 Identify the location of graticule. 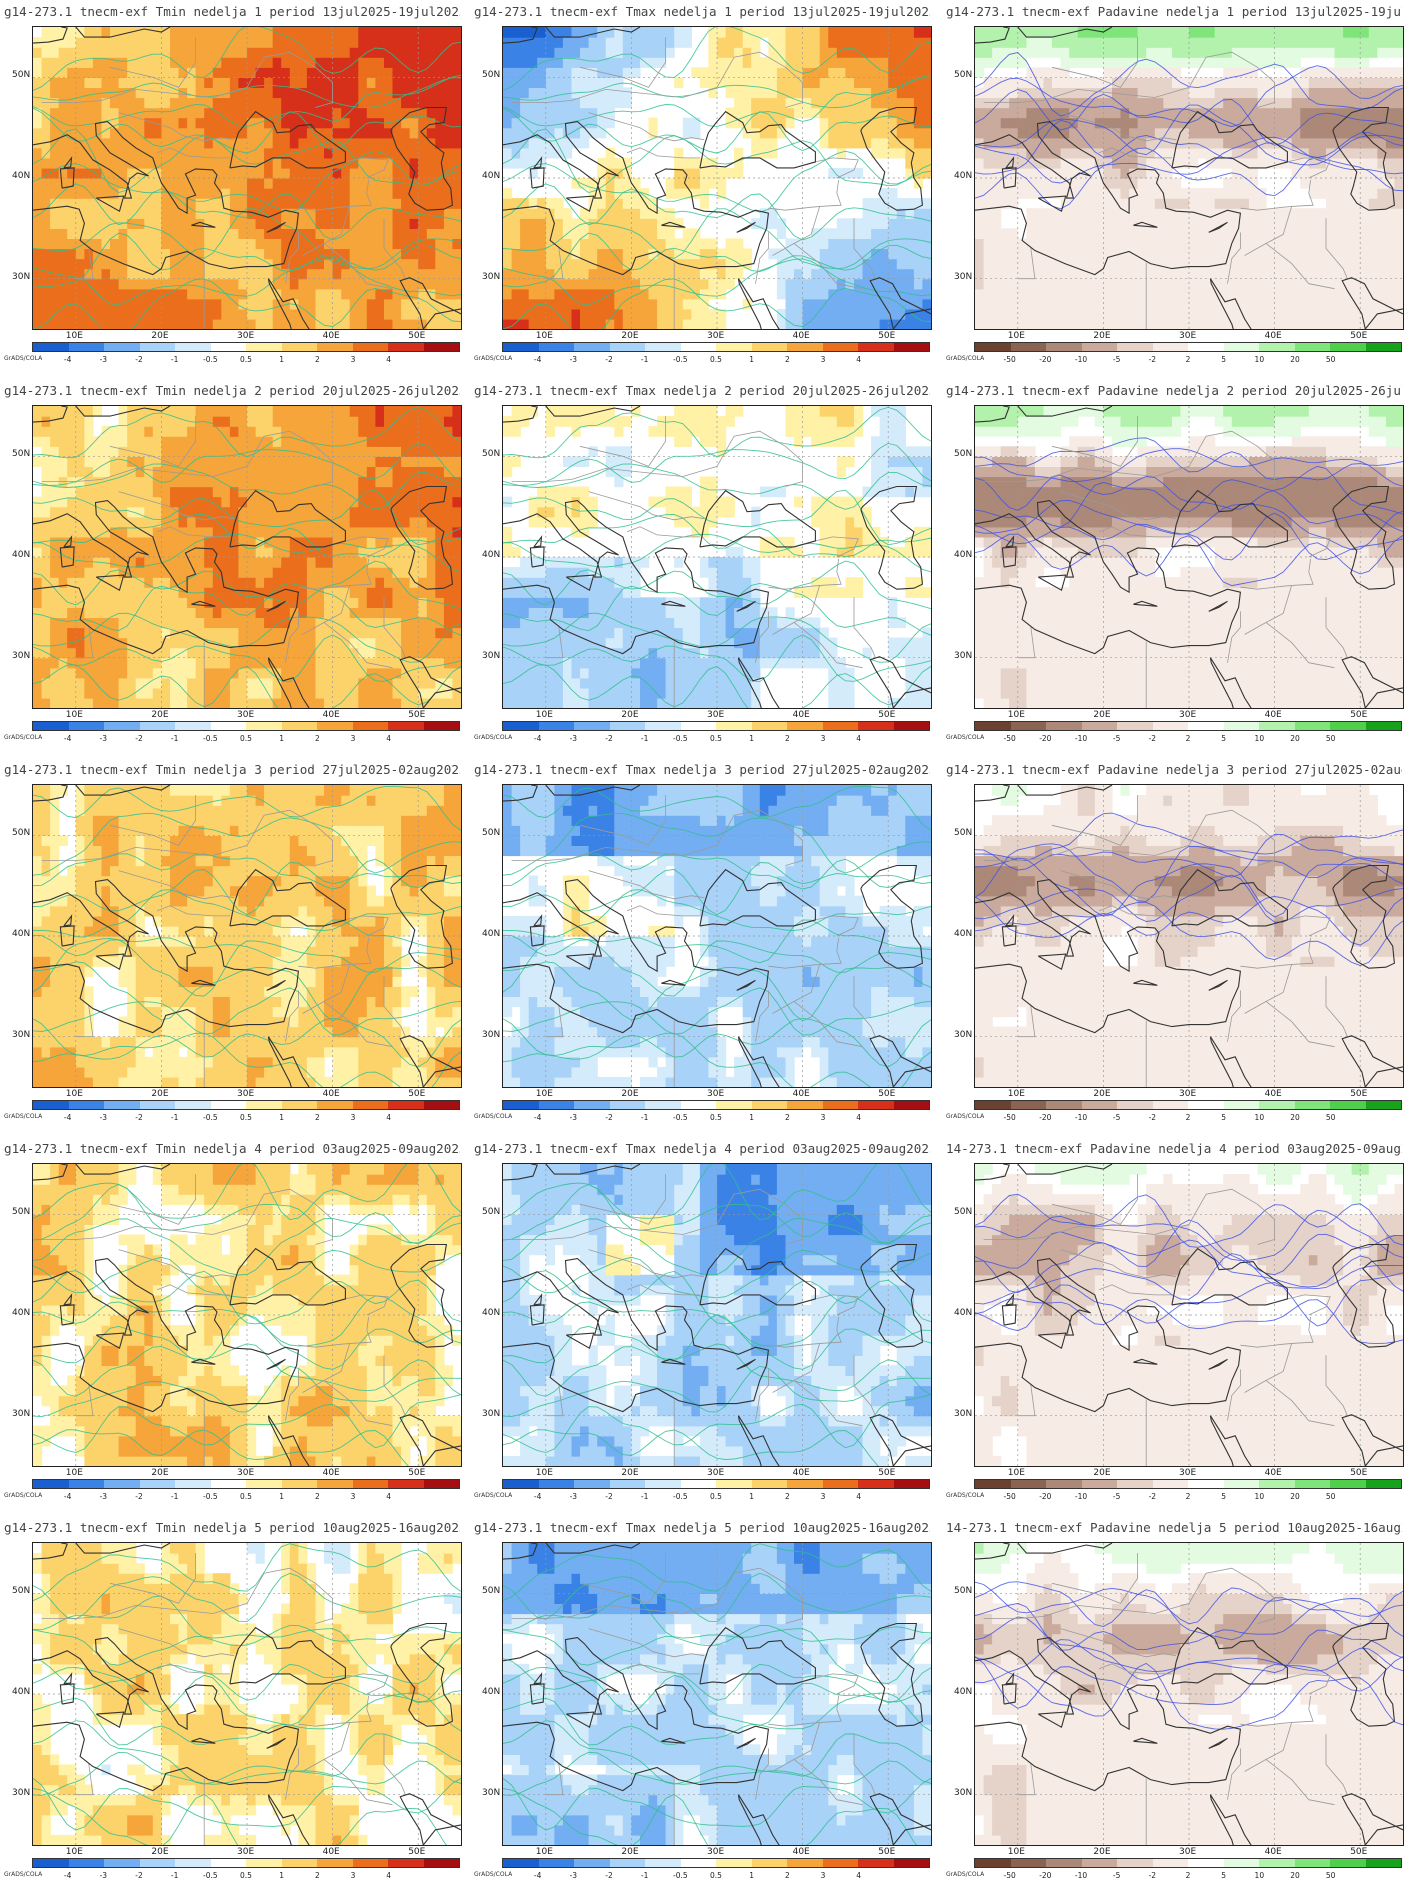
(247, 557).